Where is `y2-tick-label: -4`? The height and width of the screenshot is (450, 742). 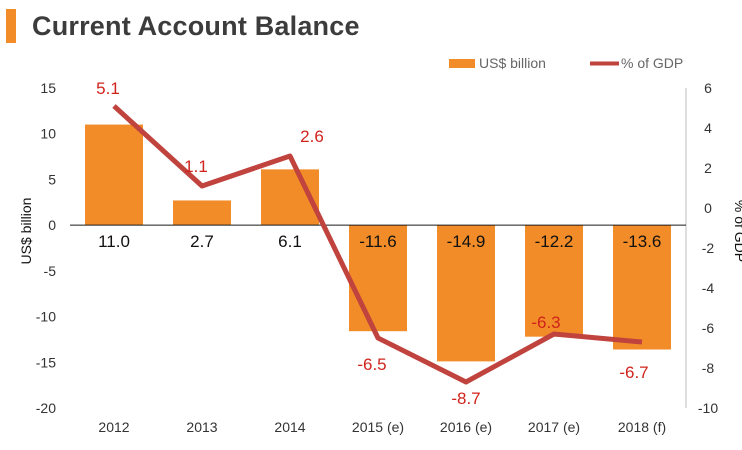 y2-tick-label: -4 is located at coordinates (708, 288).